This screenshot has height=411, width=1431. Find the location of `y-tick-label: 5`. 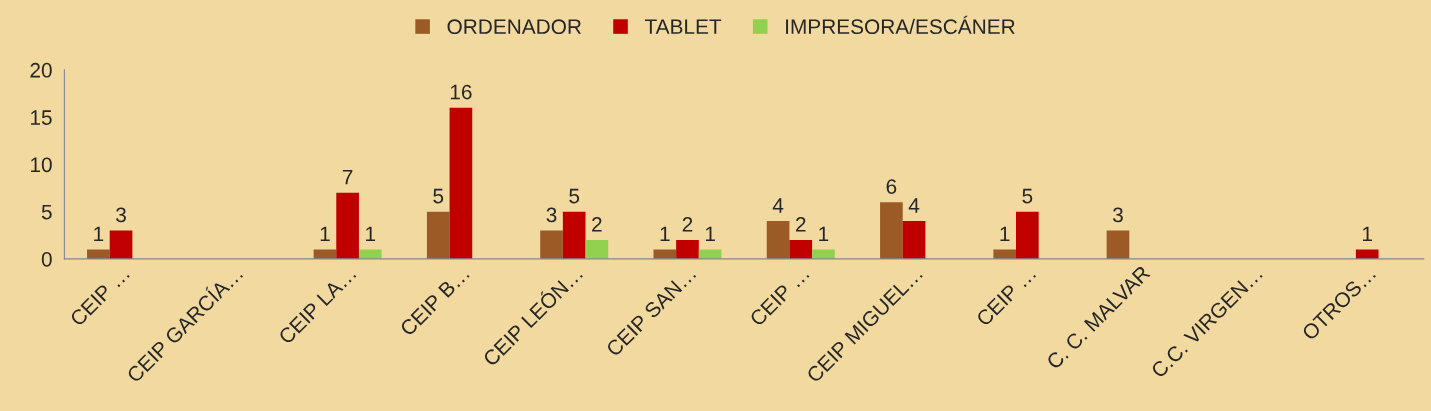

y-tick-label: 5 is located at coordinates (46, 212).